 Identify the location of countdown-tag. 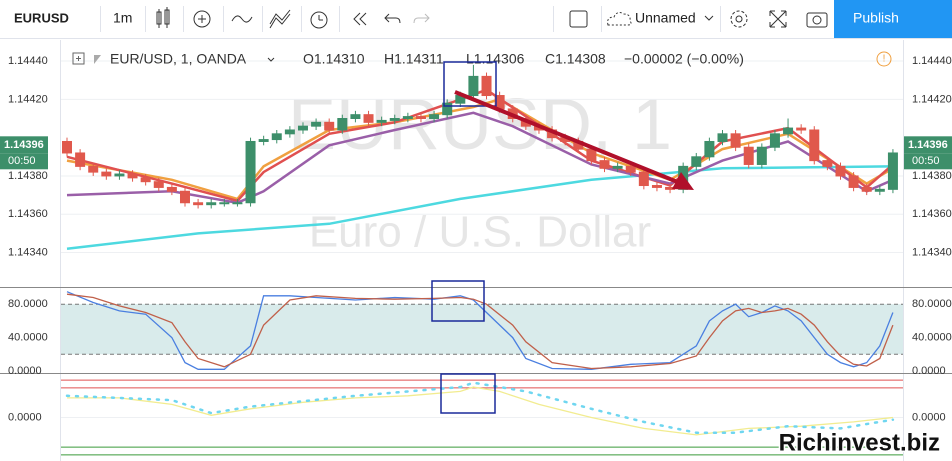
(928, 161).